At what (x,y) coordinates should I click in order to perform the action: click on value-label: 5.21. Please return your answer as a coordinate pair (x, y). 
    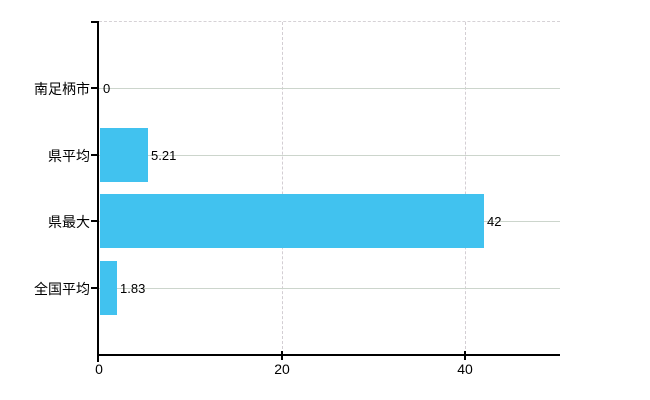
    Looking at the image, I should click on (164, 155).